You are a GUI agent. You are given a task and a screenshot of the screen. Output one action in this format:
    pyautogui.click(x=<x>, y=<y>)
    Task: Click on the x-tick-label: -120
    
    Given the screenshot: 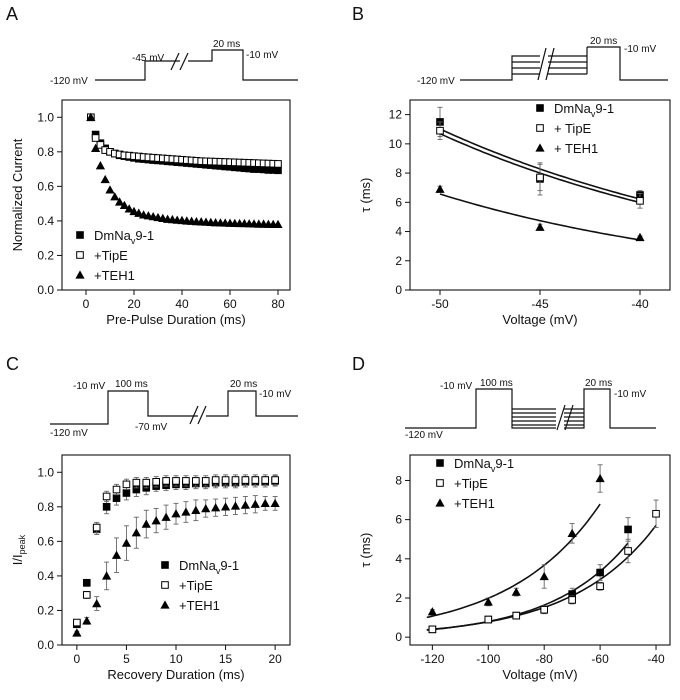 What is the action you would take?
    pyautogui.click(x=432, y=659)
    